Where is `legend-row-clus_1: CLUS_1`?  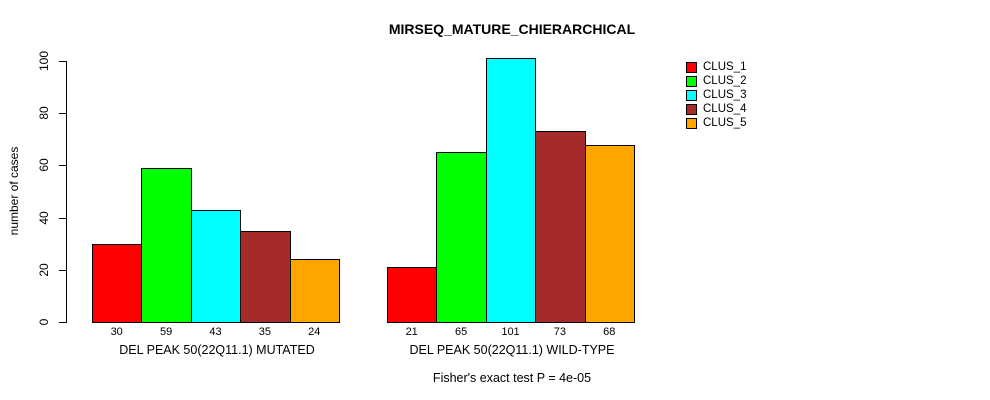 legend-row-clus_1: CLUS_1 is located at coordinates (716, 67).